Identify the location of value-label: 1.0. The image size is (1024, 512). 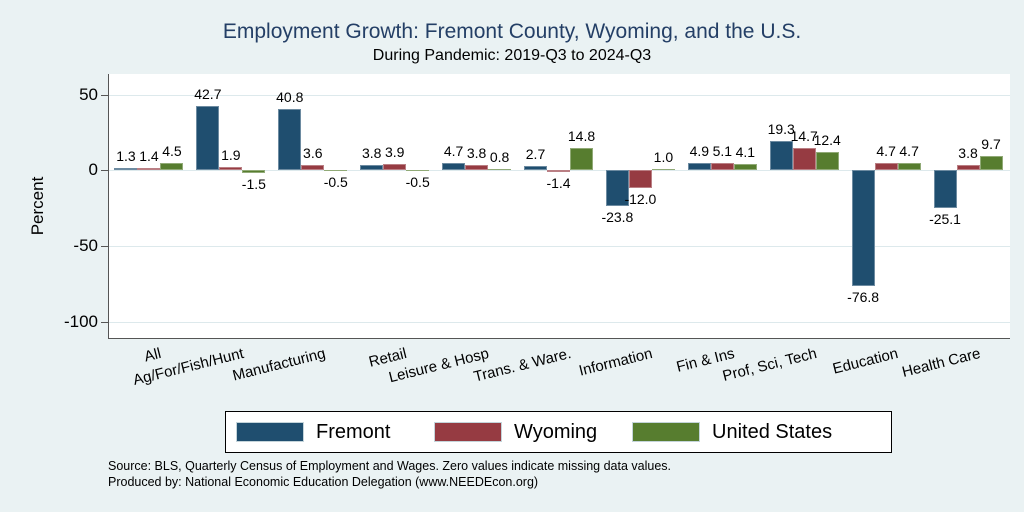
(663, 156).